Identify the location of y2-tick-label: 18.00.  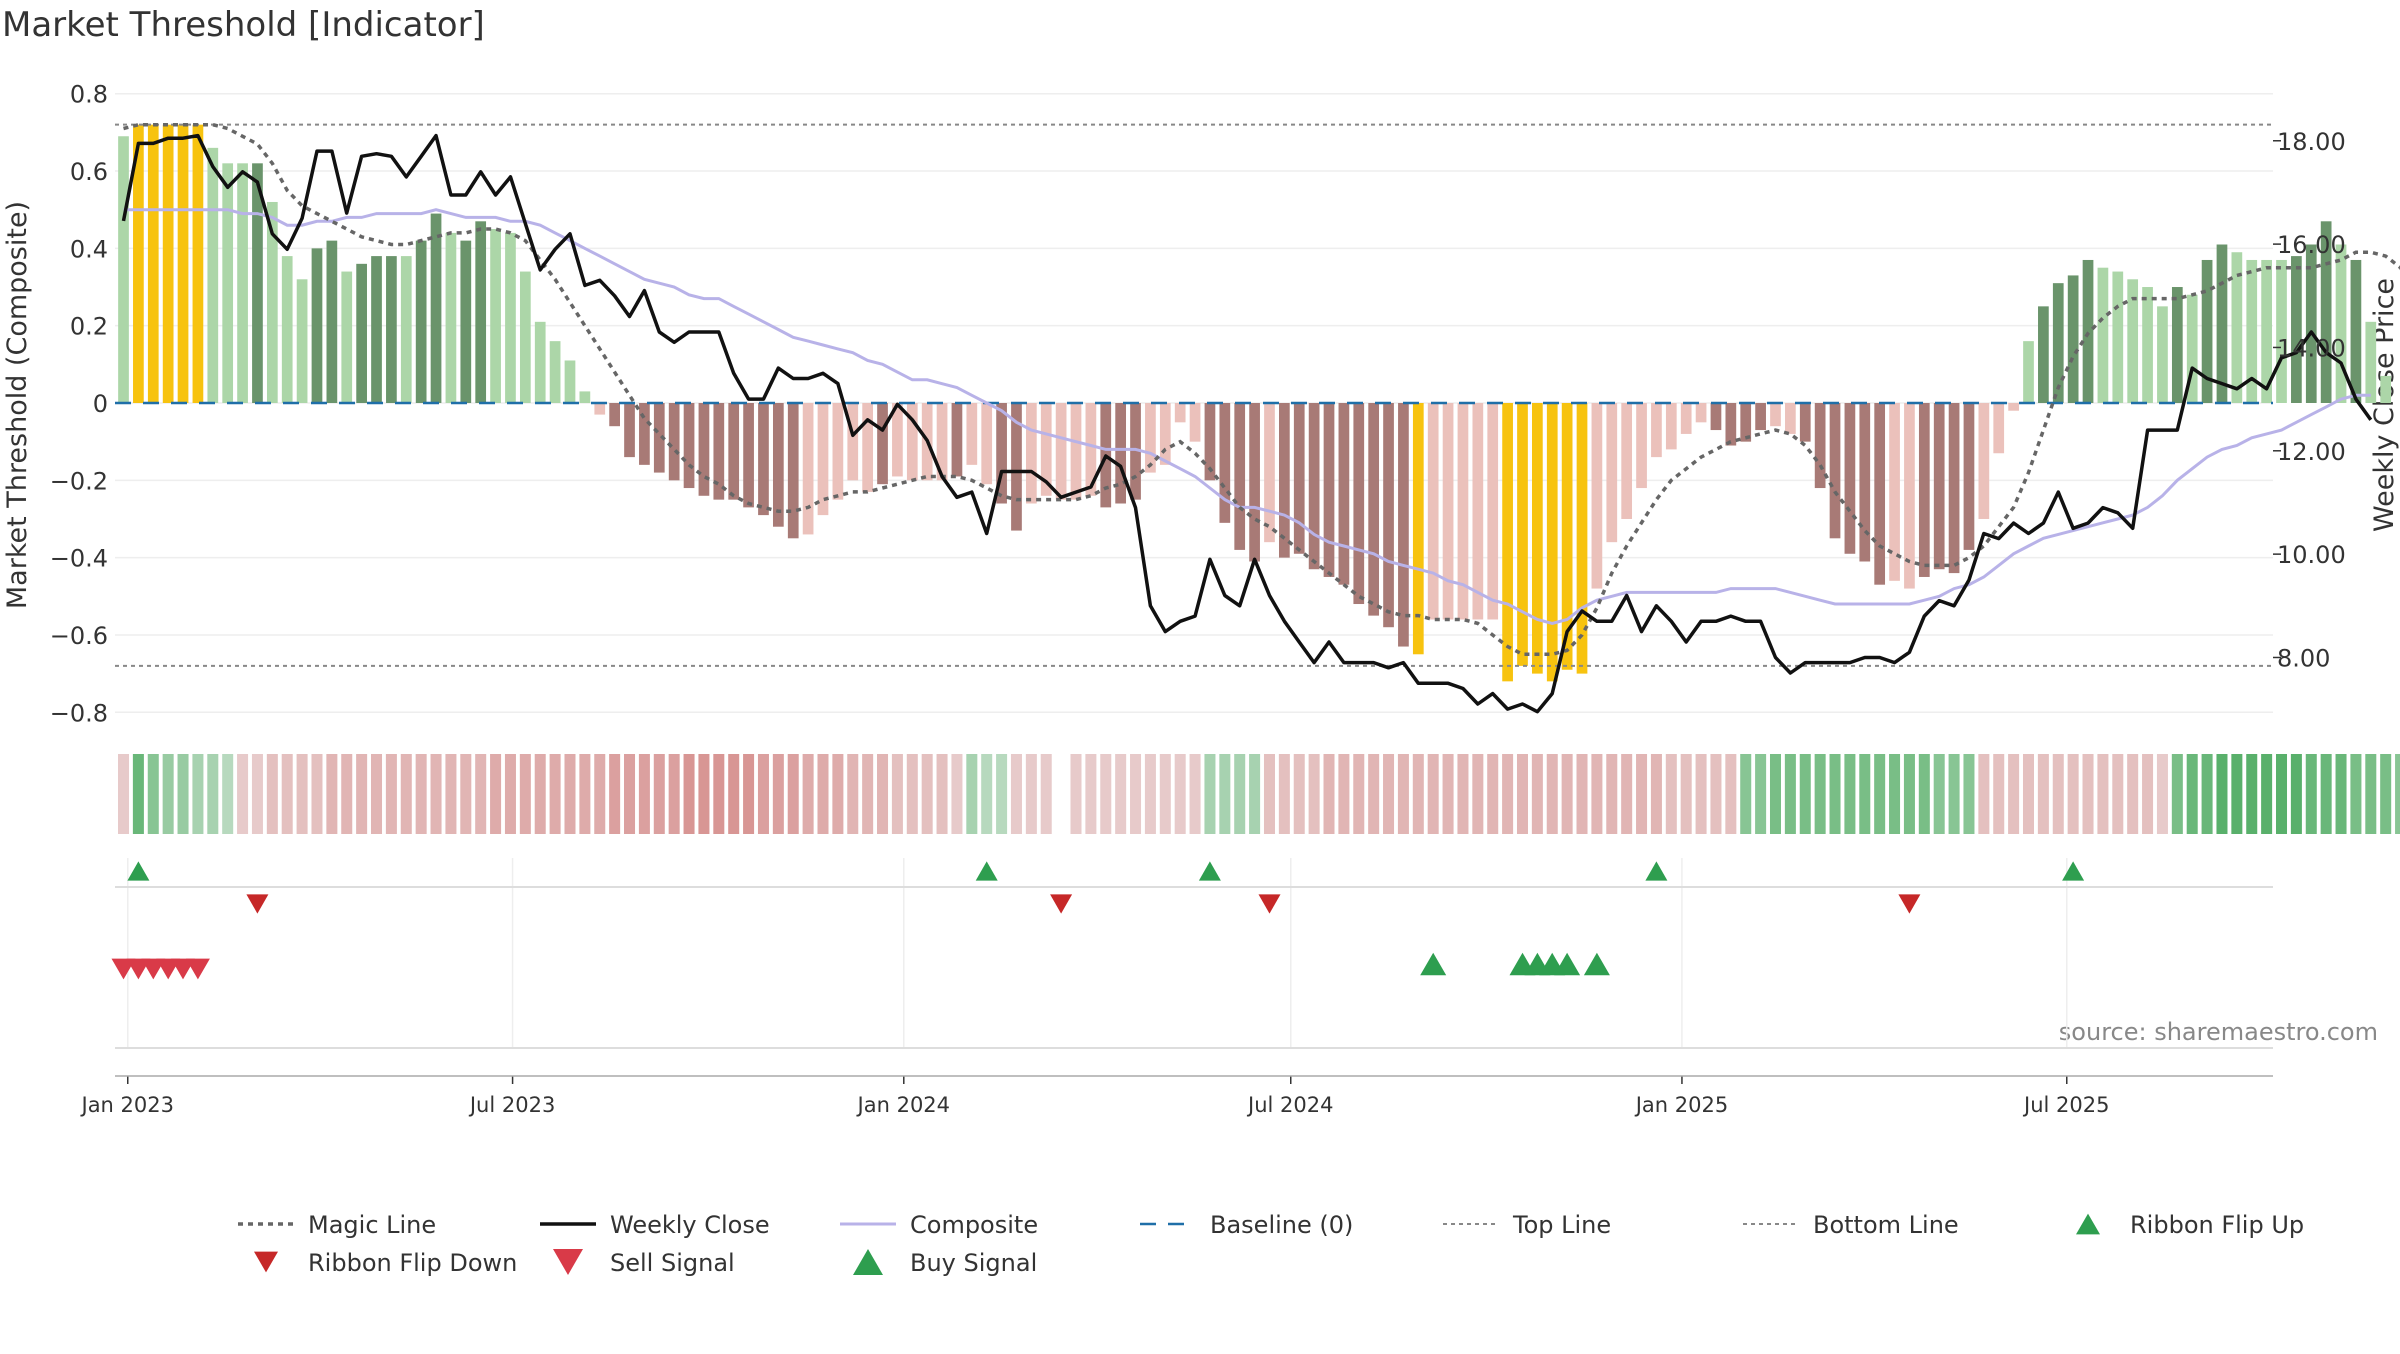
(2311, 142).